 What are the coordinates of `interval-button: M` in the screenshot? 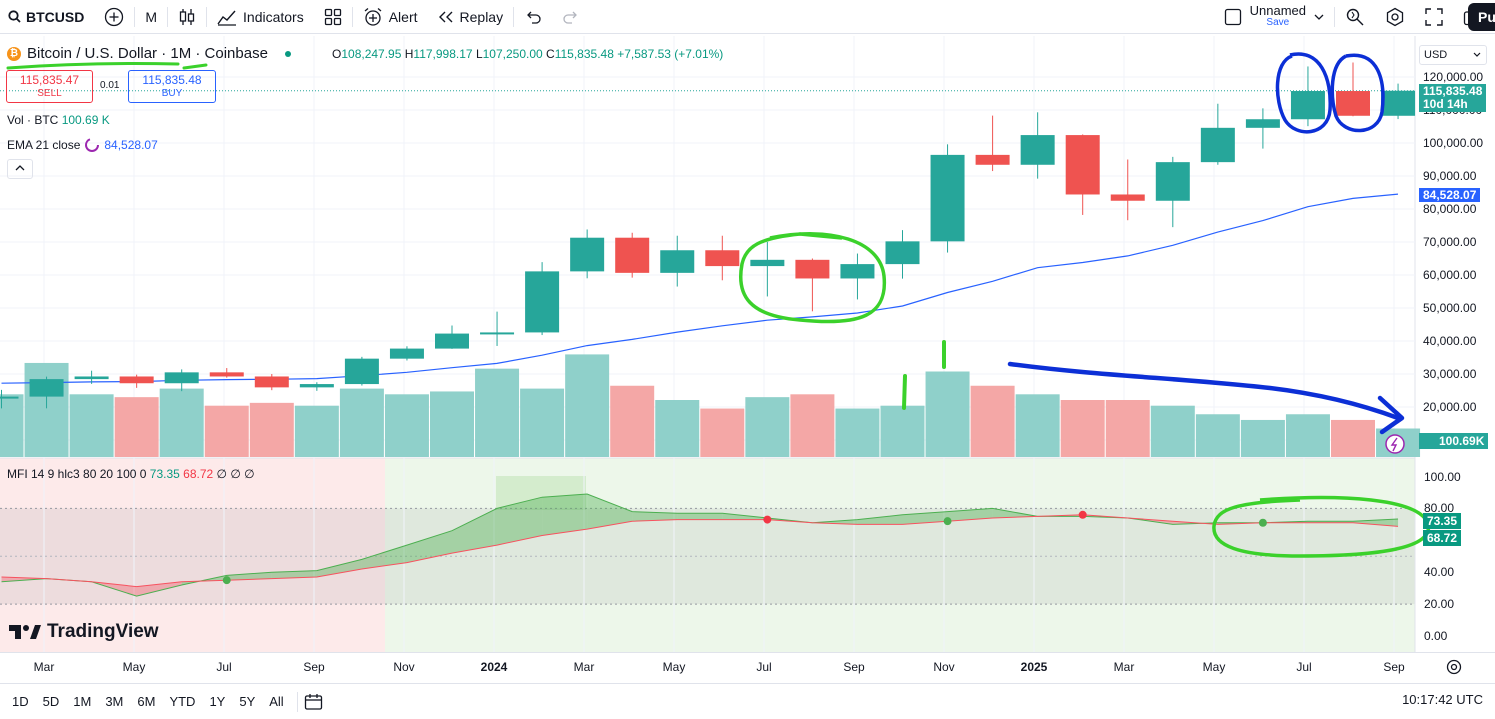 It's located at (151, 16).